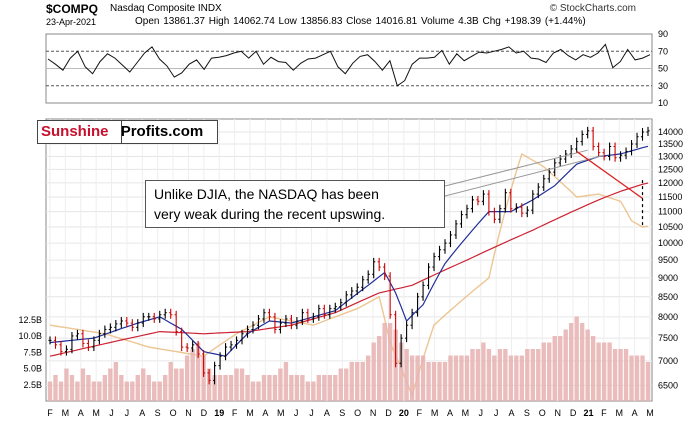 The image size is (700, 421). I want to click on price-tick-label: 11000, so click(670, 212).